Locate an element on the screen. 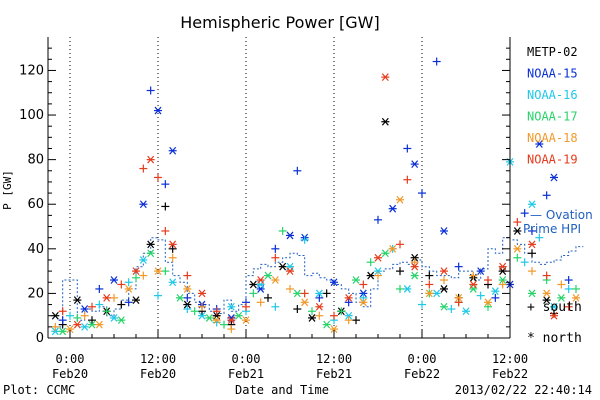 Image resolution: width=600 pixels, height=400 pixels. y-tick-label-100: 100 is located at coordinates (31, 115).